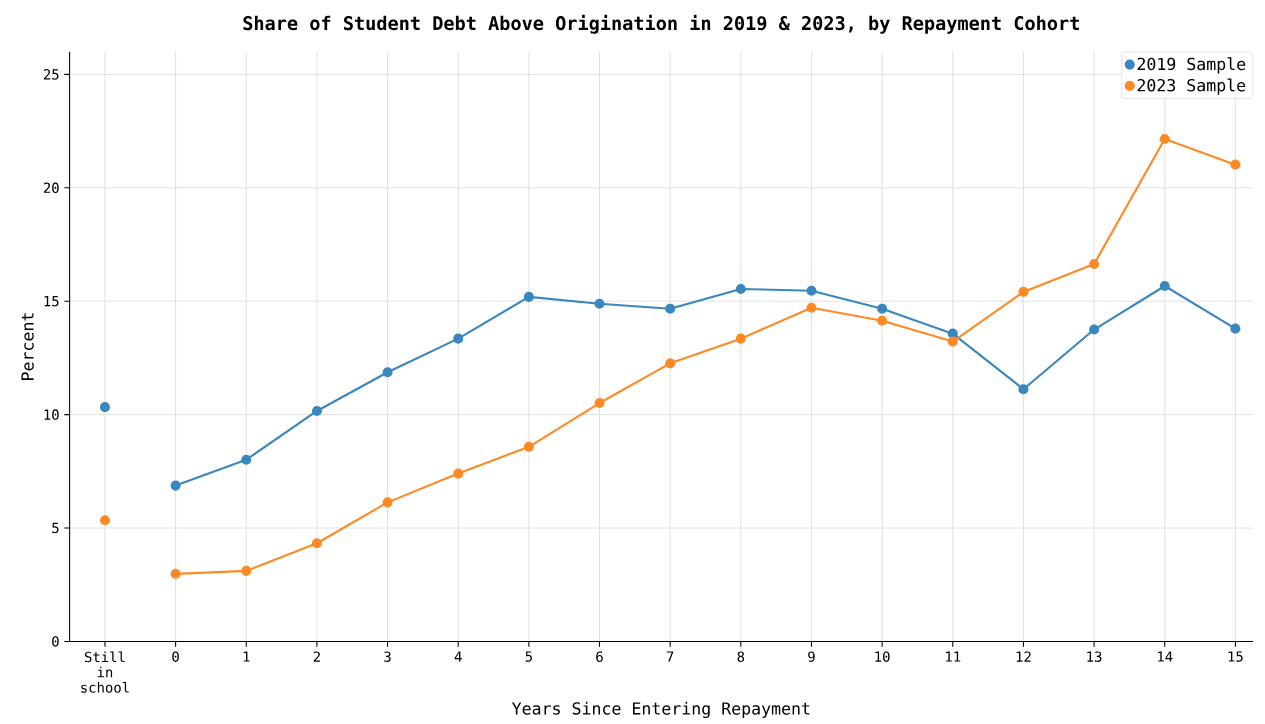  Describe the element at coordinates (51, 74) in the screenshot. I see `y-tick-label: 25` at that location.